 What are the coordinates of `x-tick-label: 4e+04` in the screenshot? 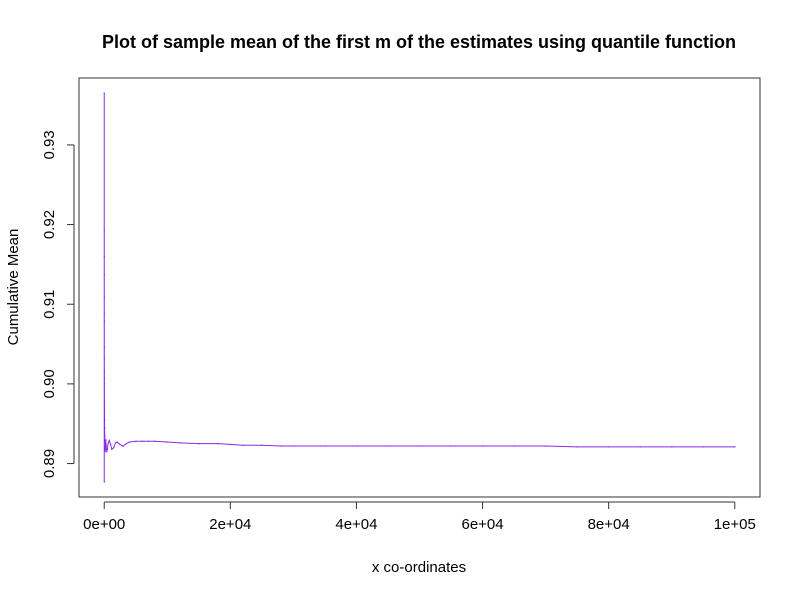 It's located at (356, 524).